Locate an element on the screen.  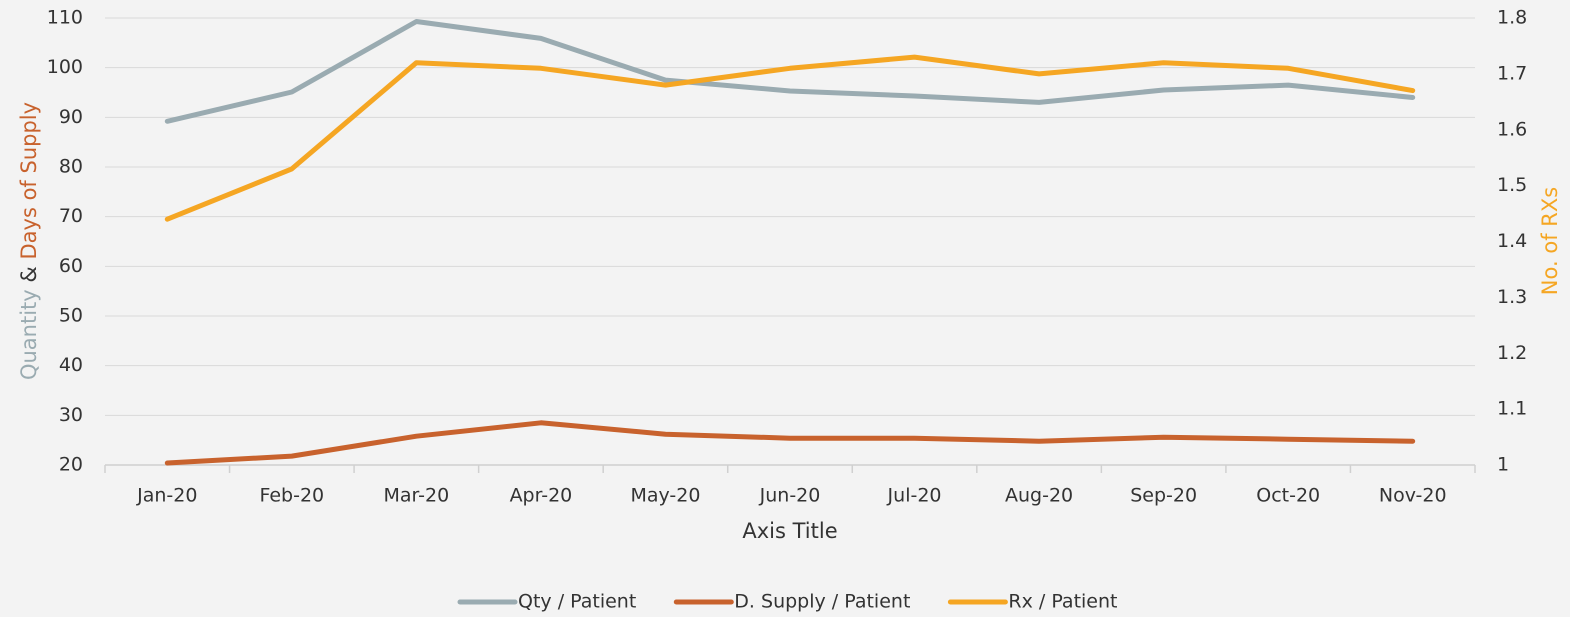
x-tick-label: Feb-20 is located at coordinates (291, 496).